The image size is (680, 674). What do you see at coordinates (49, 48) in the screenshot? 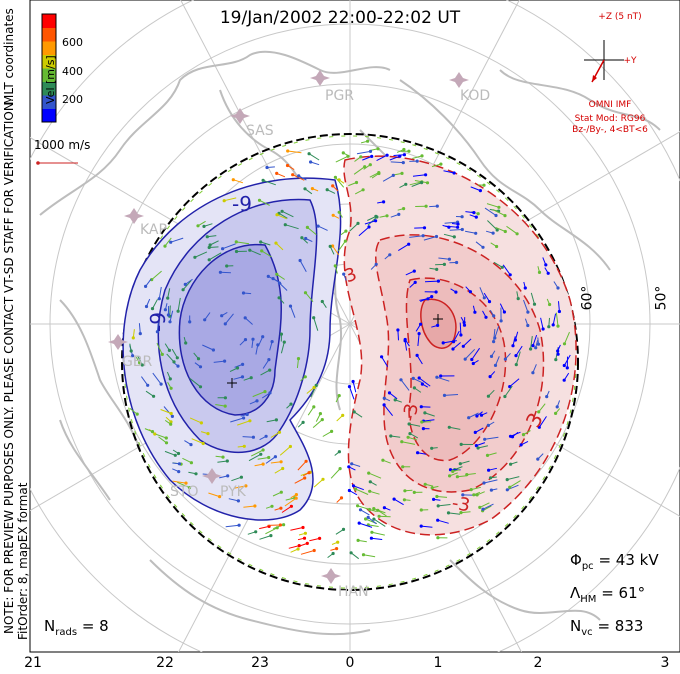
I see `colorbar-segment` at bounding box center [49, 48].